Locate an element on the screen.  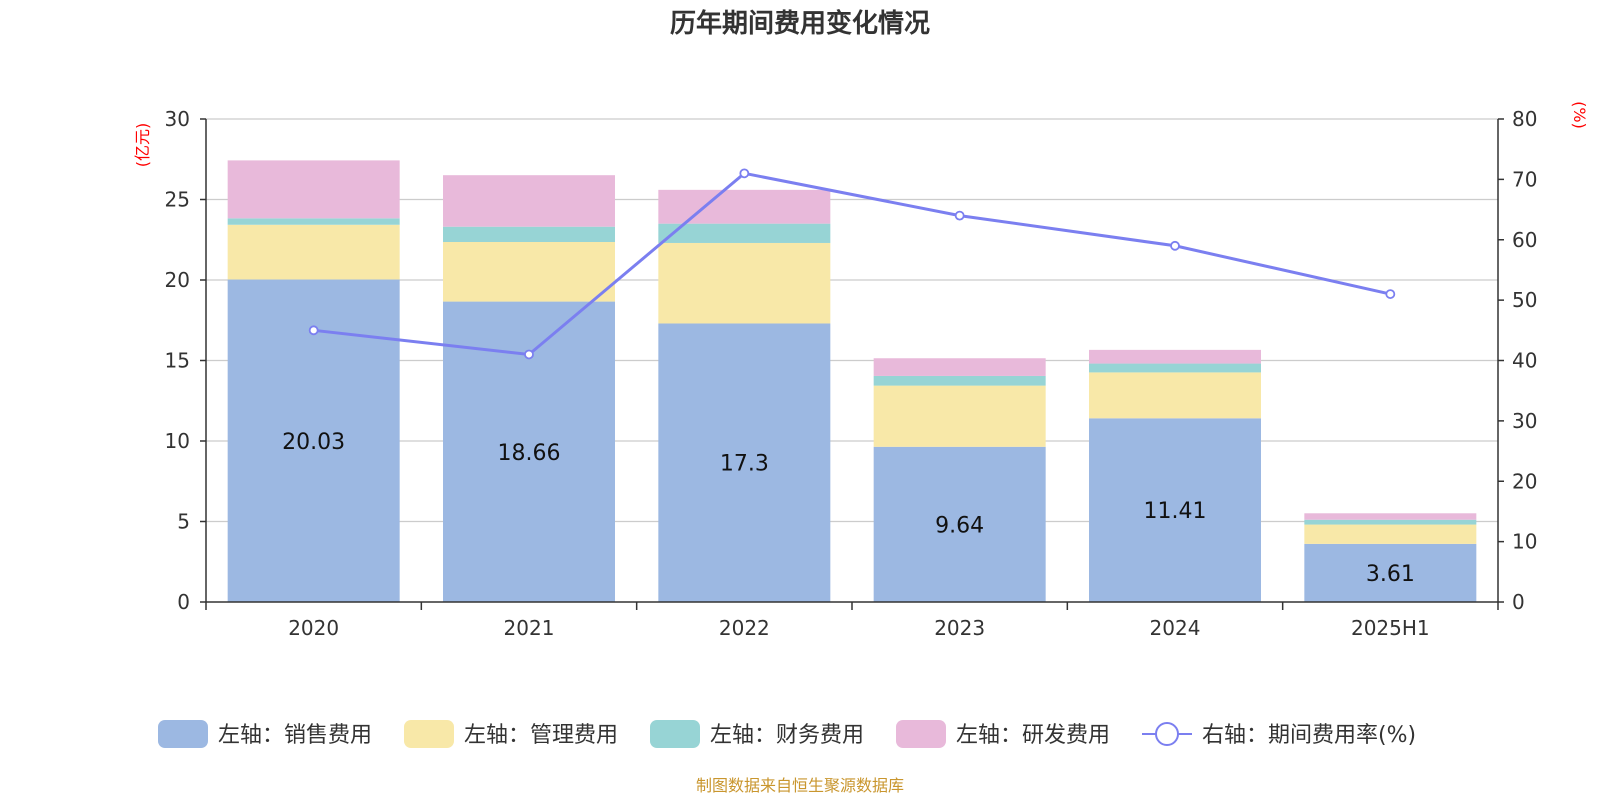
chart-title: 历年期间费用变化情况 is located at coordinates (800, 23).